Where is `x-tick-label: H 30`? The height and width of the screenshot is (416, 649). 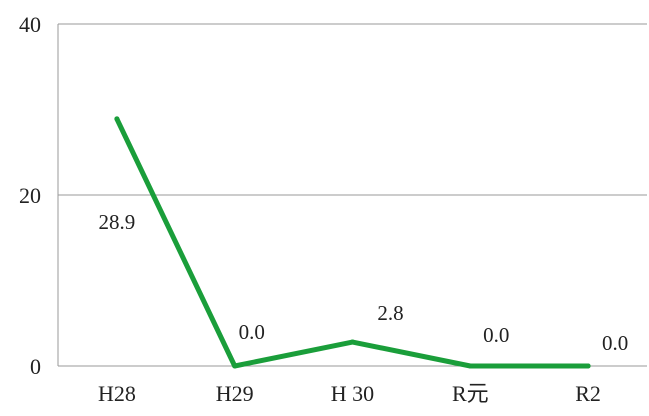 x-tick-label: H 30 is located at coordinates (352, 393).